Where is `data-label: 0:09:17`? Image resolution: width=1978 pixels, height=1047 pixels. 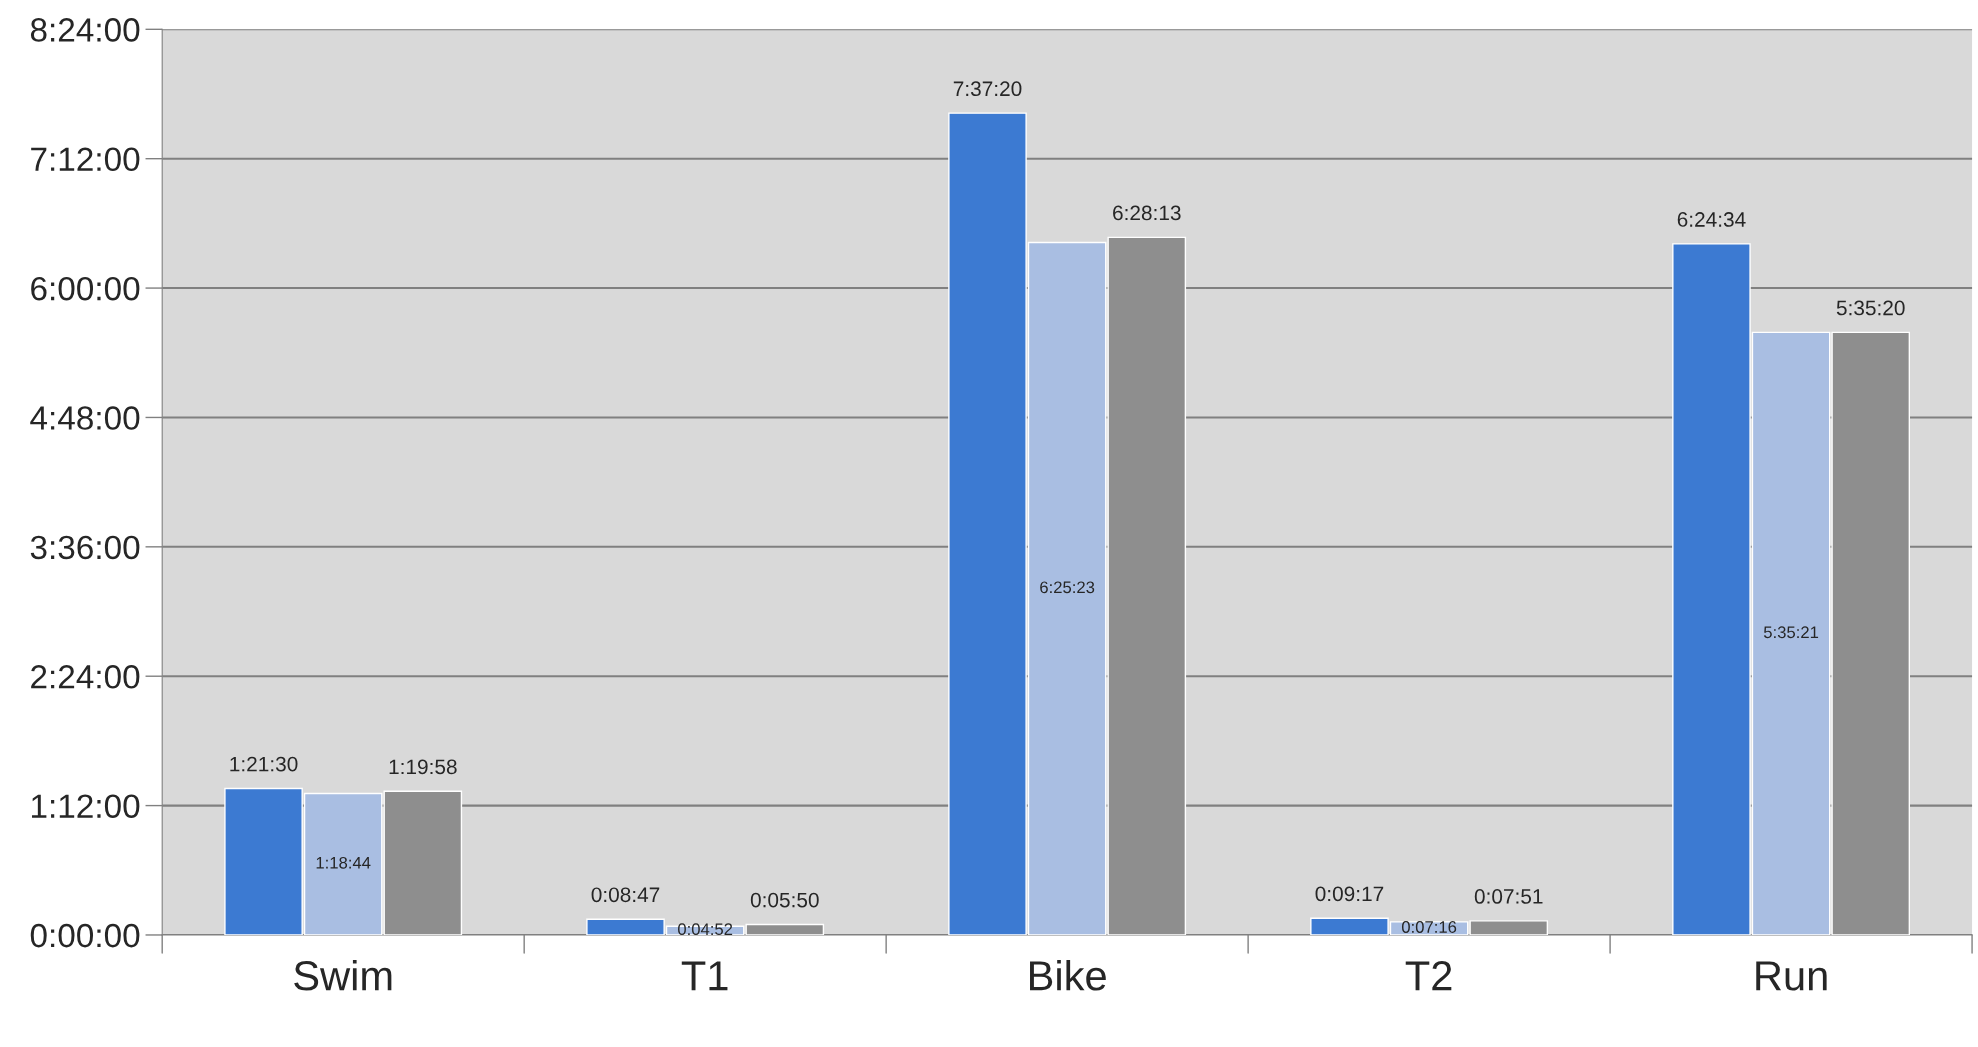
data-label: 0:09:17 is located at coordinates (1349, 894).